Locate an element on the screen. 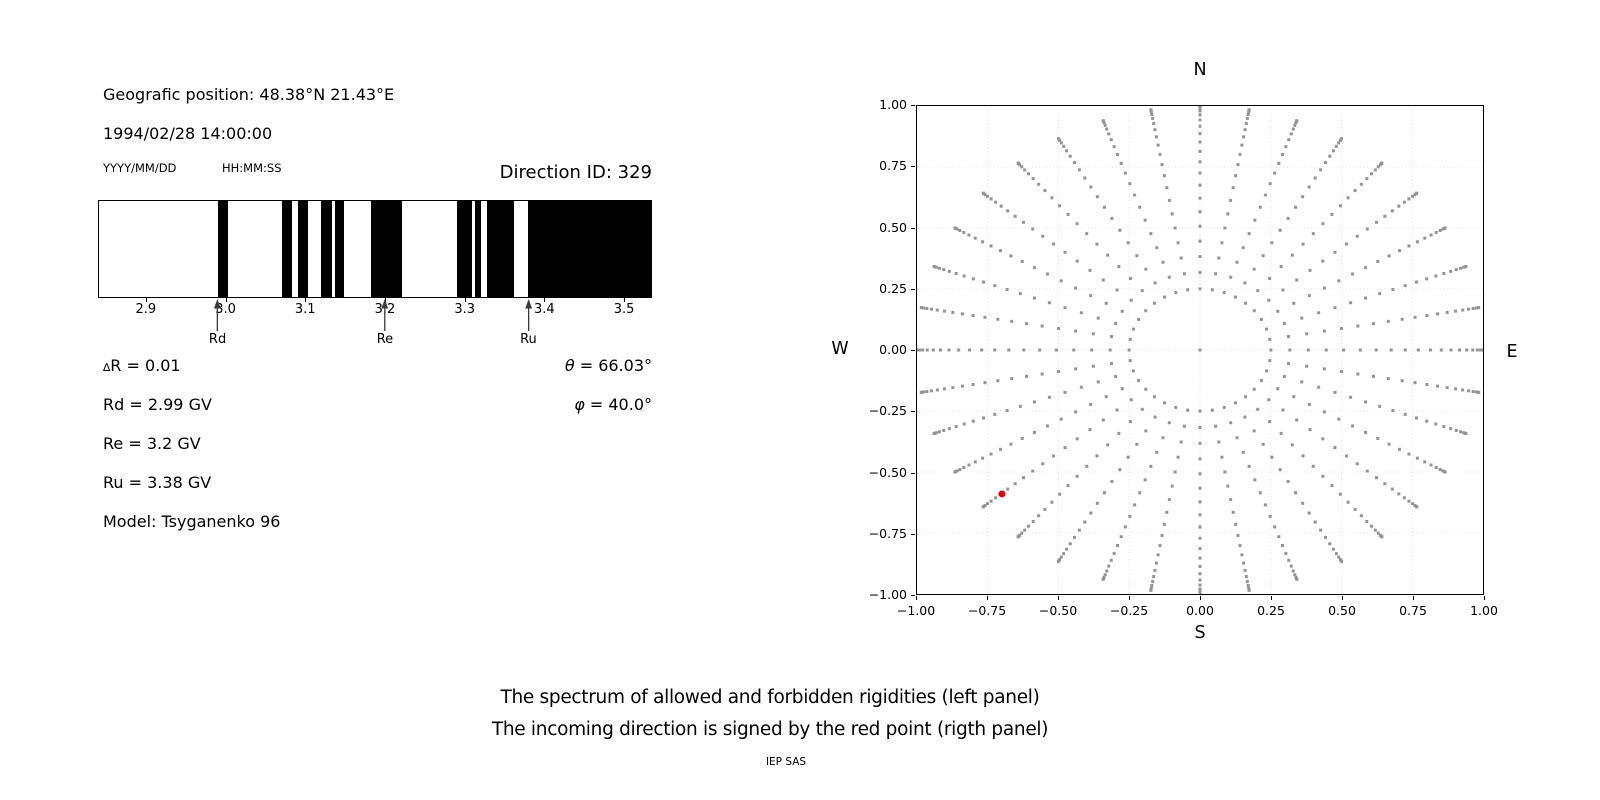 Image resolution: width=1600 pixels, height=800 pixels. direction-x-tick-label: −1.00 is located at coordinates (916, 610).